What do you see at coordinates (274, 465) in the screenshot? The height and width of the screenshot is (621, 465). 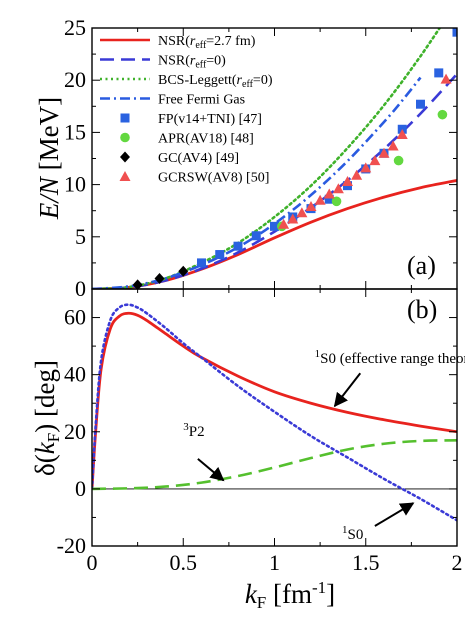 I see `b-series-3p2` at bounding box center [274, 465].